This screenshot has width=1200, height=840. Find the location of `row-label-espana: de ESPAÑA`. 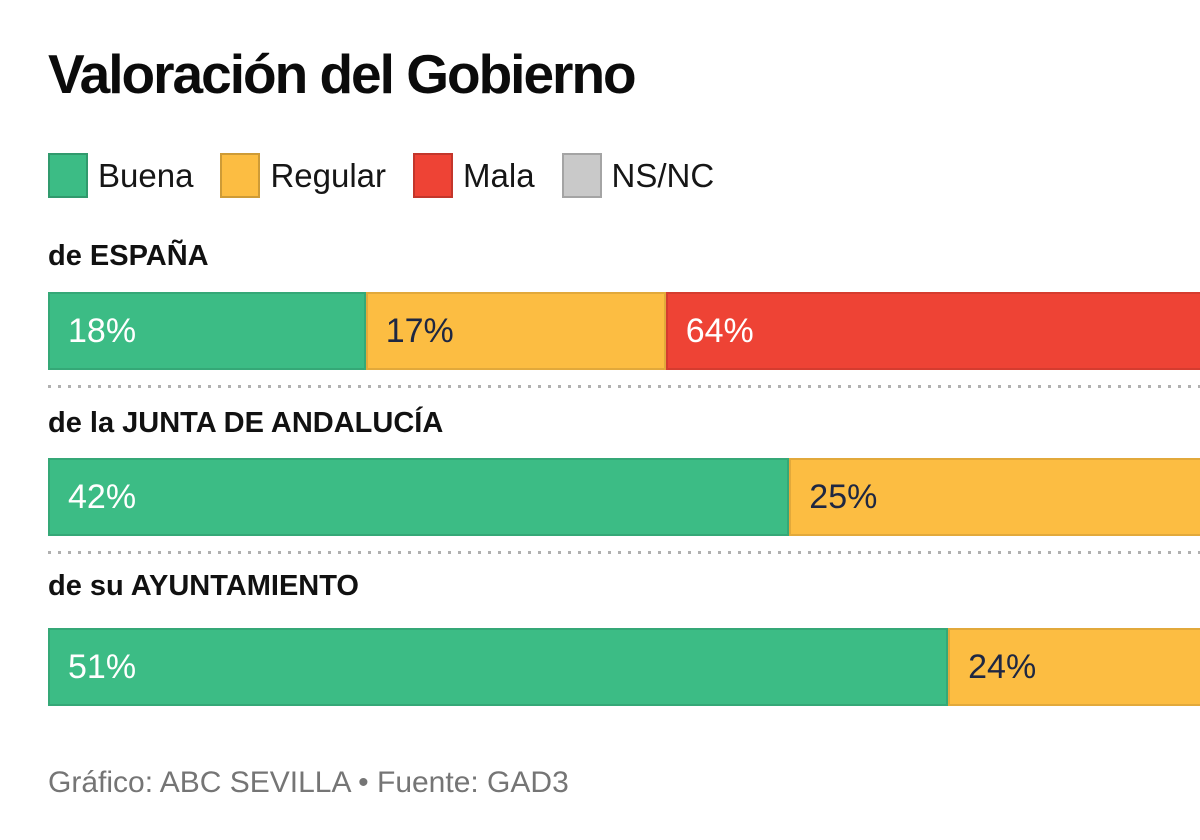

row-label-espana: de ESPAÑA is located at coordinates (128, 256).